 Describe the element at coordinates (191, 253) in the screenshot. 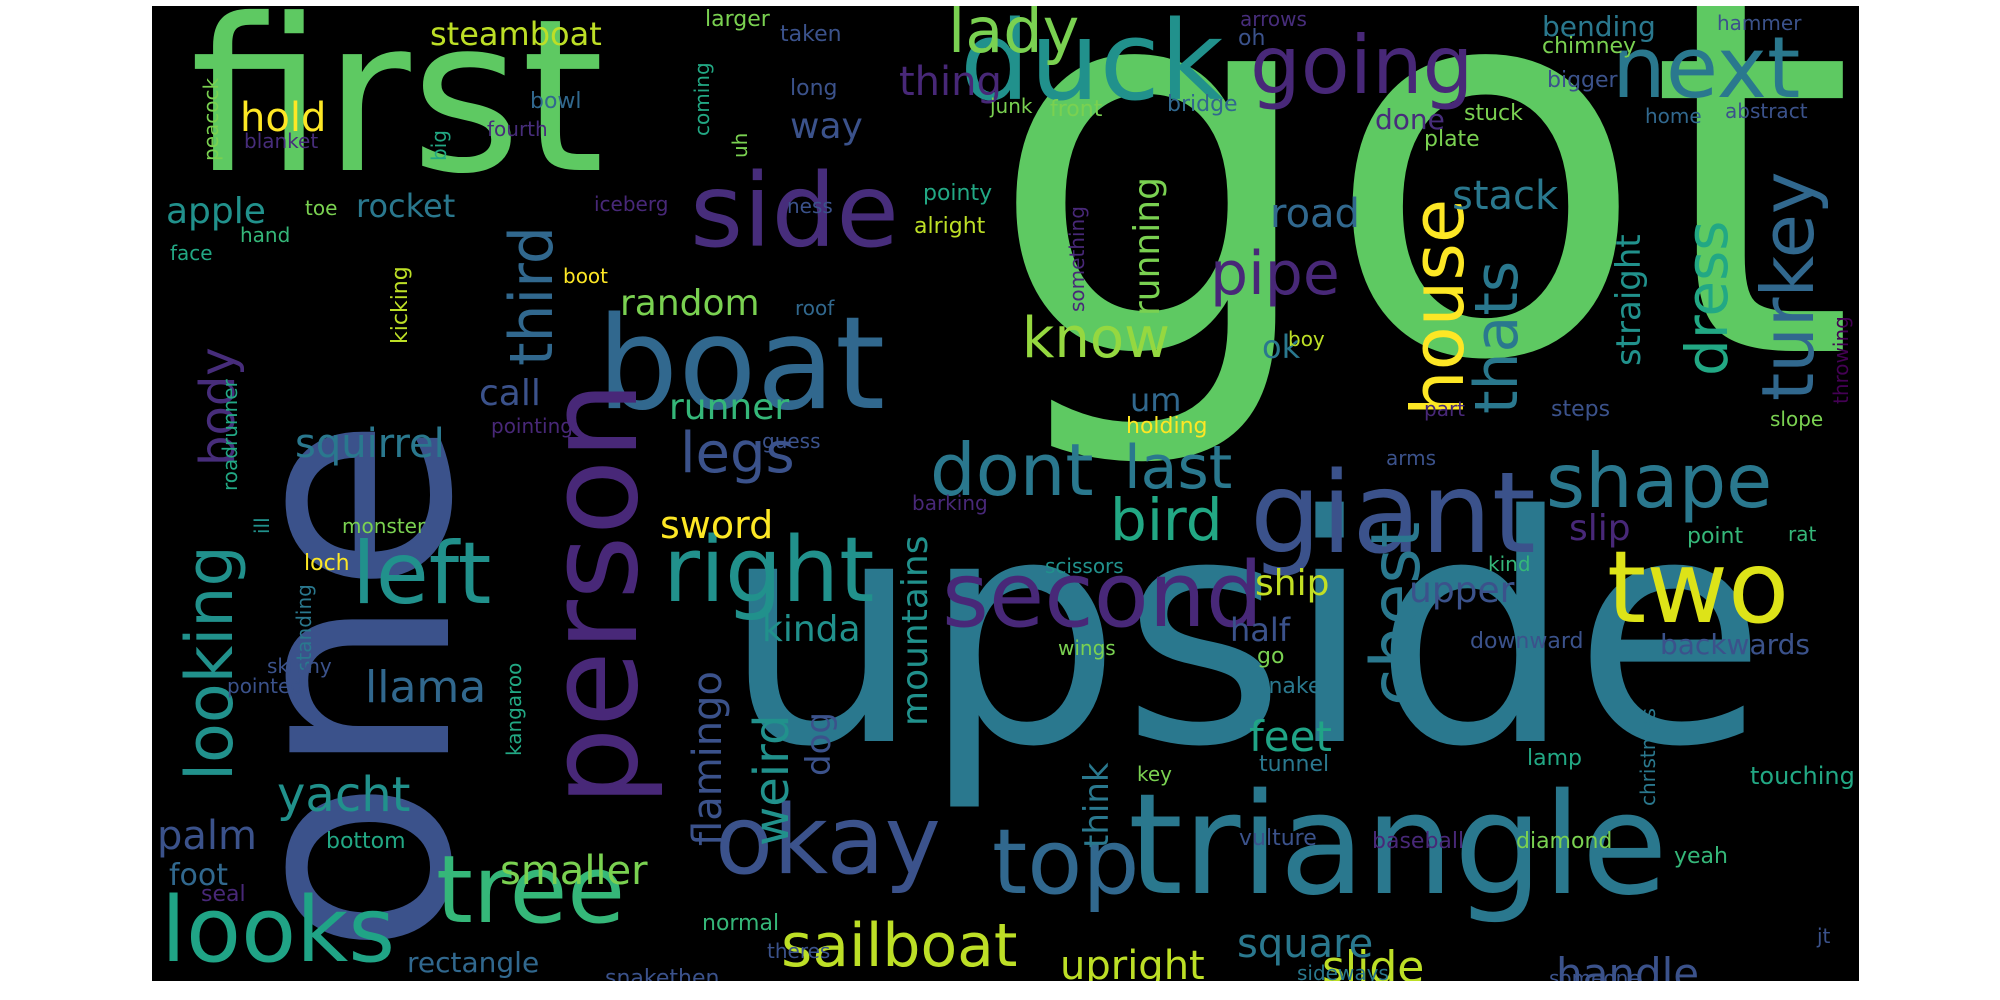

I see `word: face` at that location.